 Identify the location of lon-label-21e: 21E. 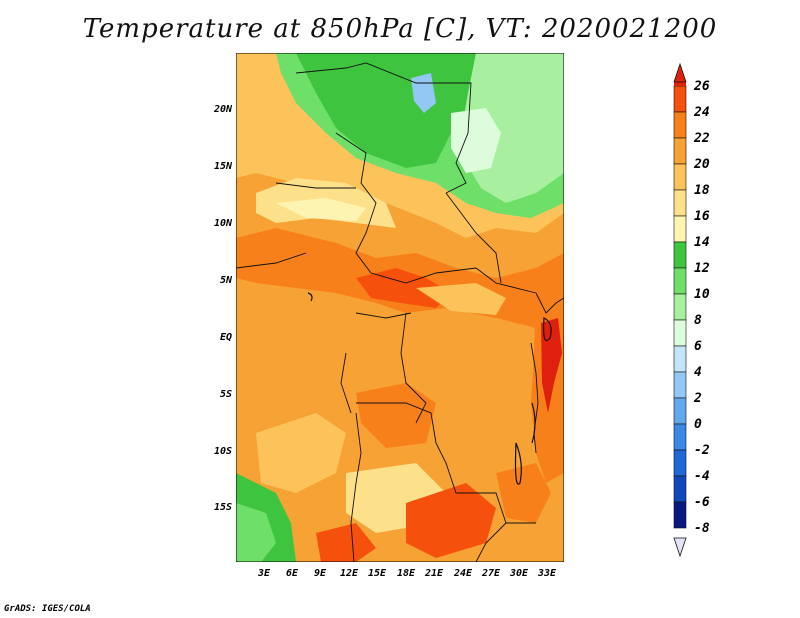
(434, 573).